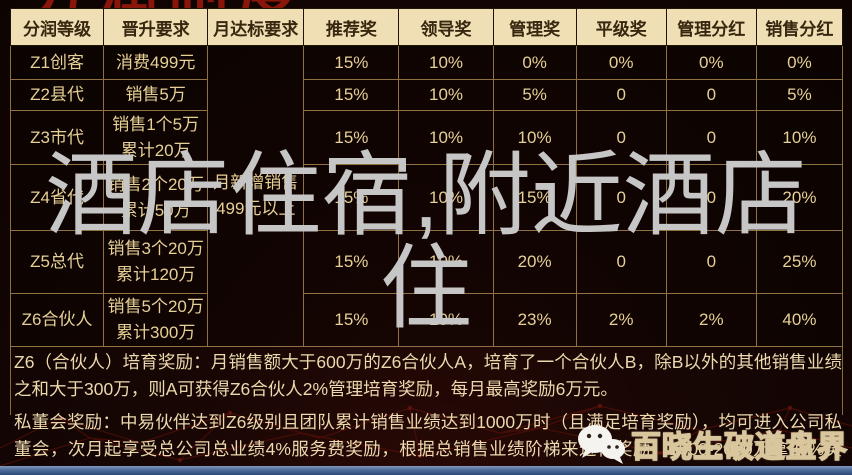  I want to click on table-row: Z3市代 销售1个5万 累计20万 15% 10% 10% 0 0 10%, so click(426, 137).